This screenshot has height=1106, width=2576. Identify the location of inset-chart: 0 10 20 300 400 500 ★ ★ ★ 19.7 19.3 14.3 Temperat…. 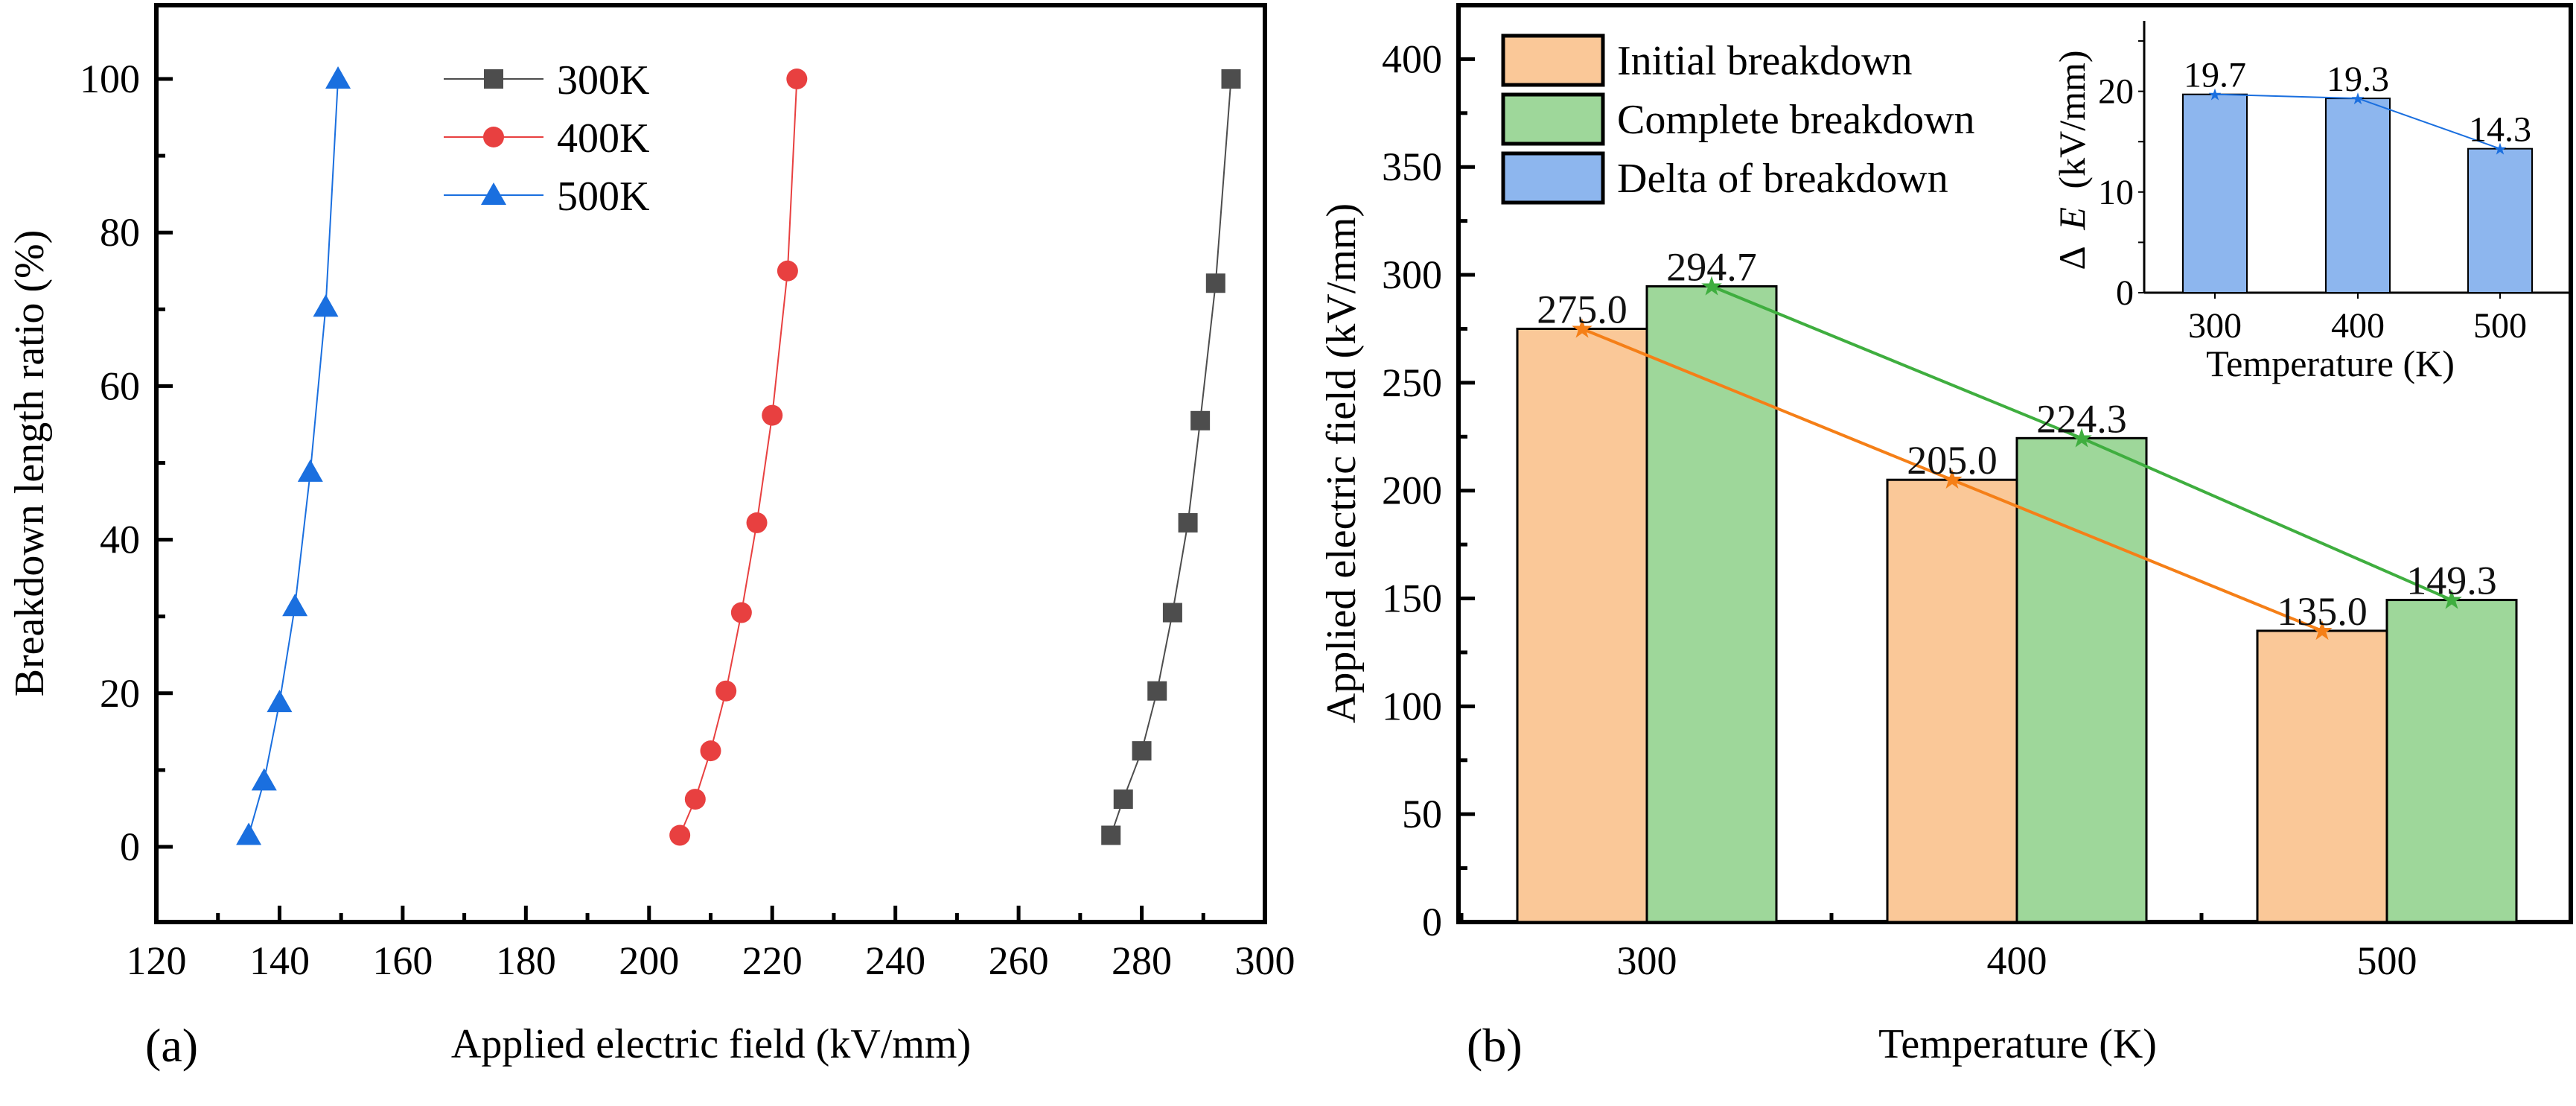
(2311, 202).